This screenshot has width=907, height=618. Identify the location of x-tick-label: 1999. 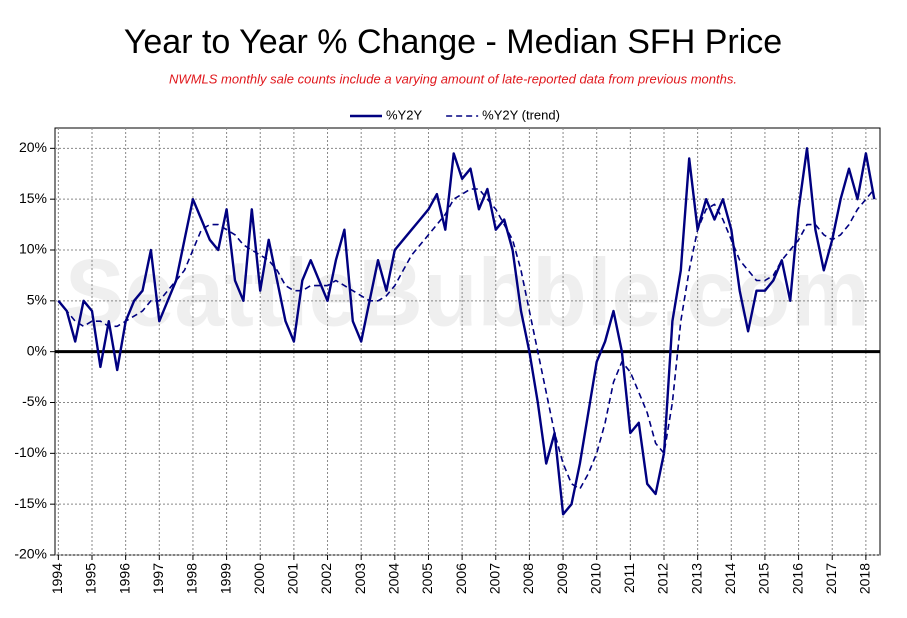
(225, 578).